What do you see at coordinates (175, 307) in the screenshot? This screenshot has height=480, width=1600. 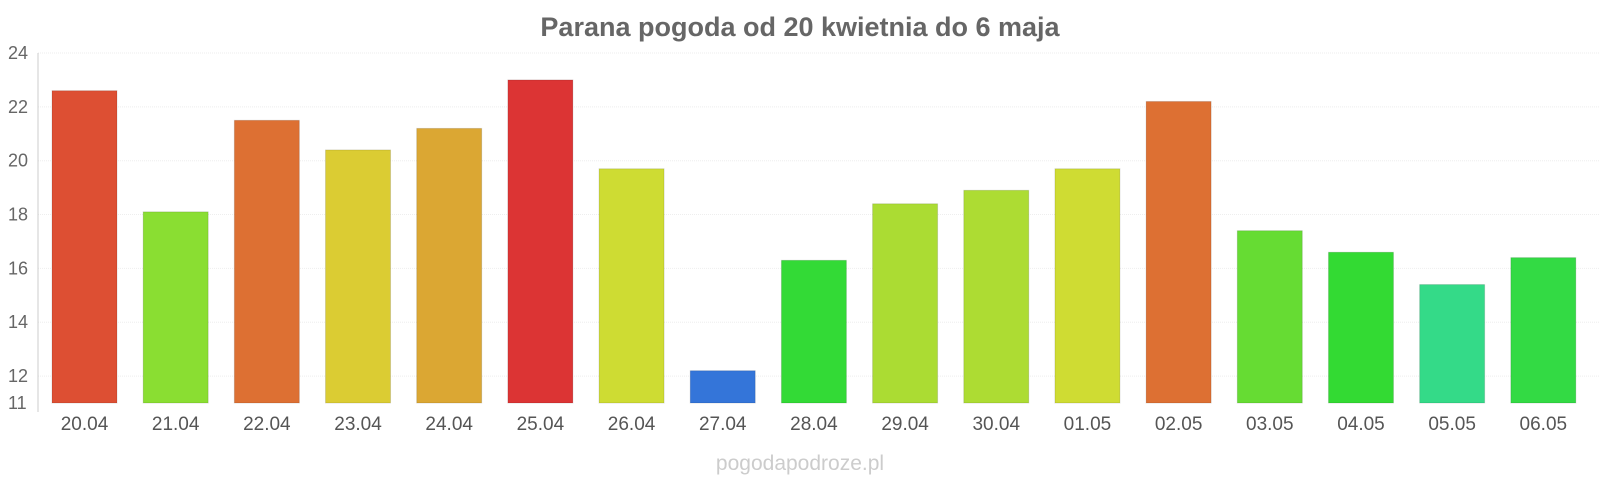 I see `bar-21.04` at bounding box center [175, 307].